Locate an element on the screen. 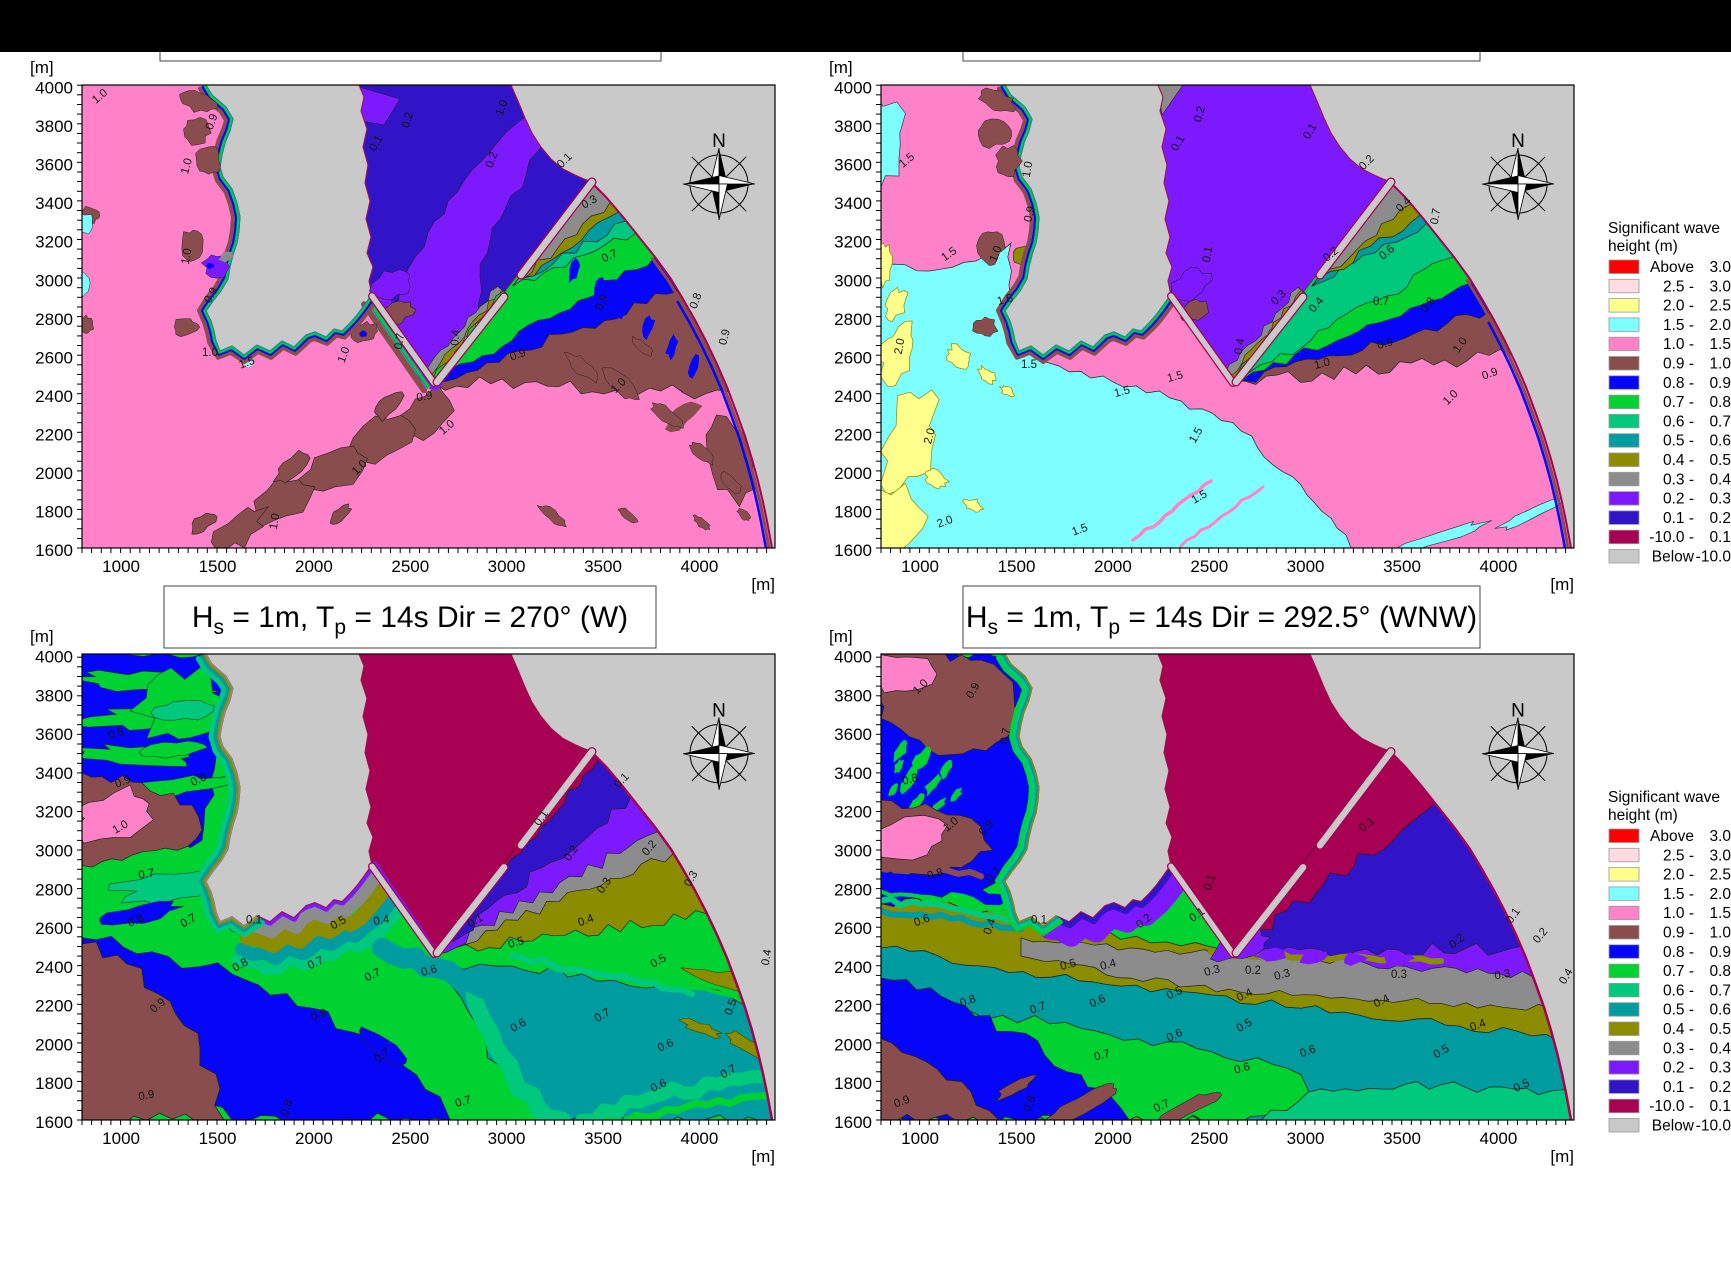 The height and width of the screenshot is (1261, 1731). svg-text: 2.0 - is located at coordinates (1678, 875).